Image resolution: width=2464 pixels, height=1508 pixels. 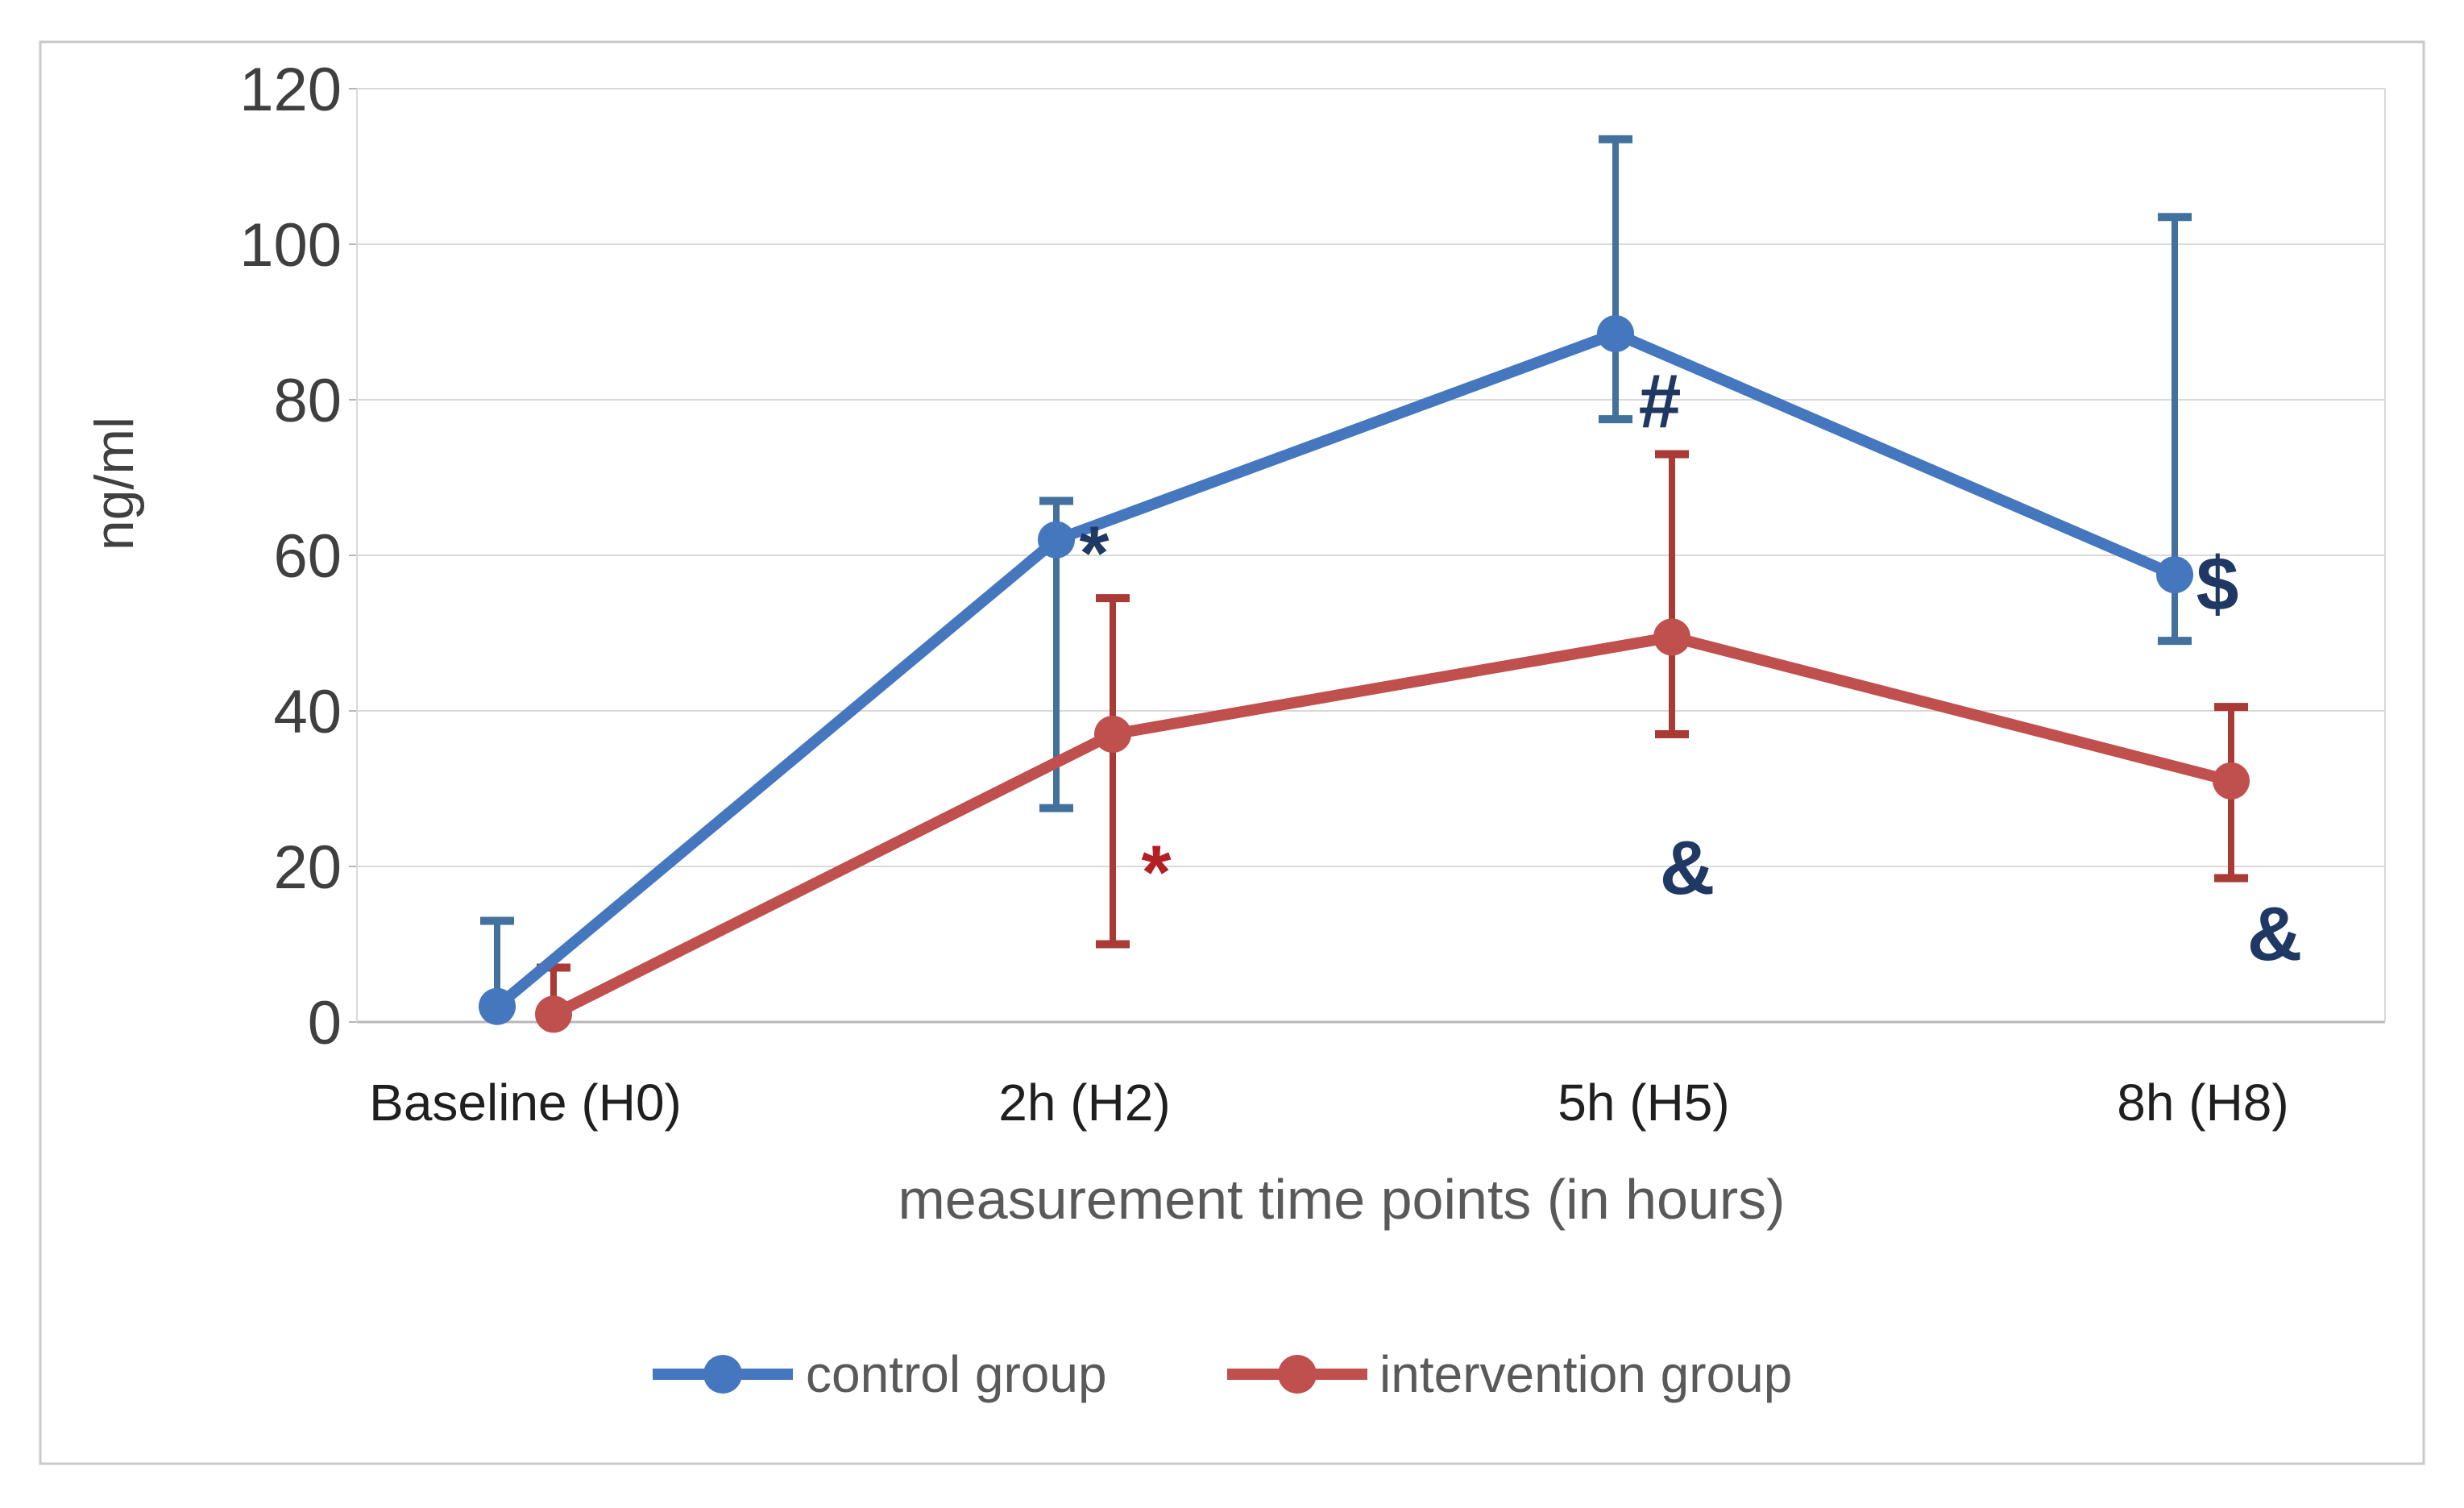 I want to click on y-tick-label-40: 40, so click(x=307, y=712).